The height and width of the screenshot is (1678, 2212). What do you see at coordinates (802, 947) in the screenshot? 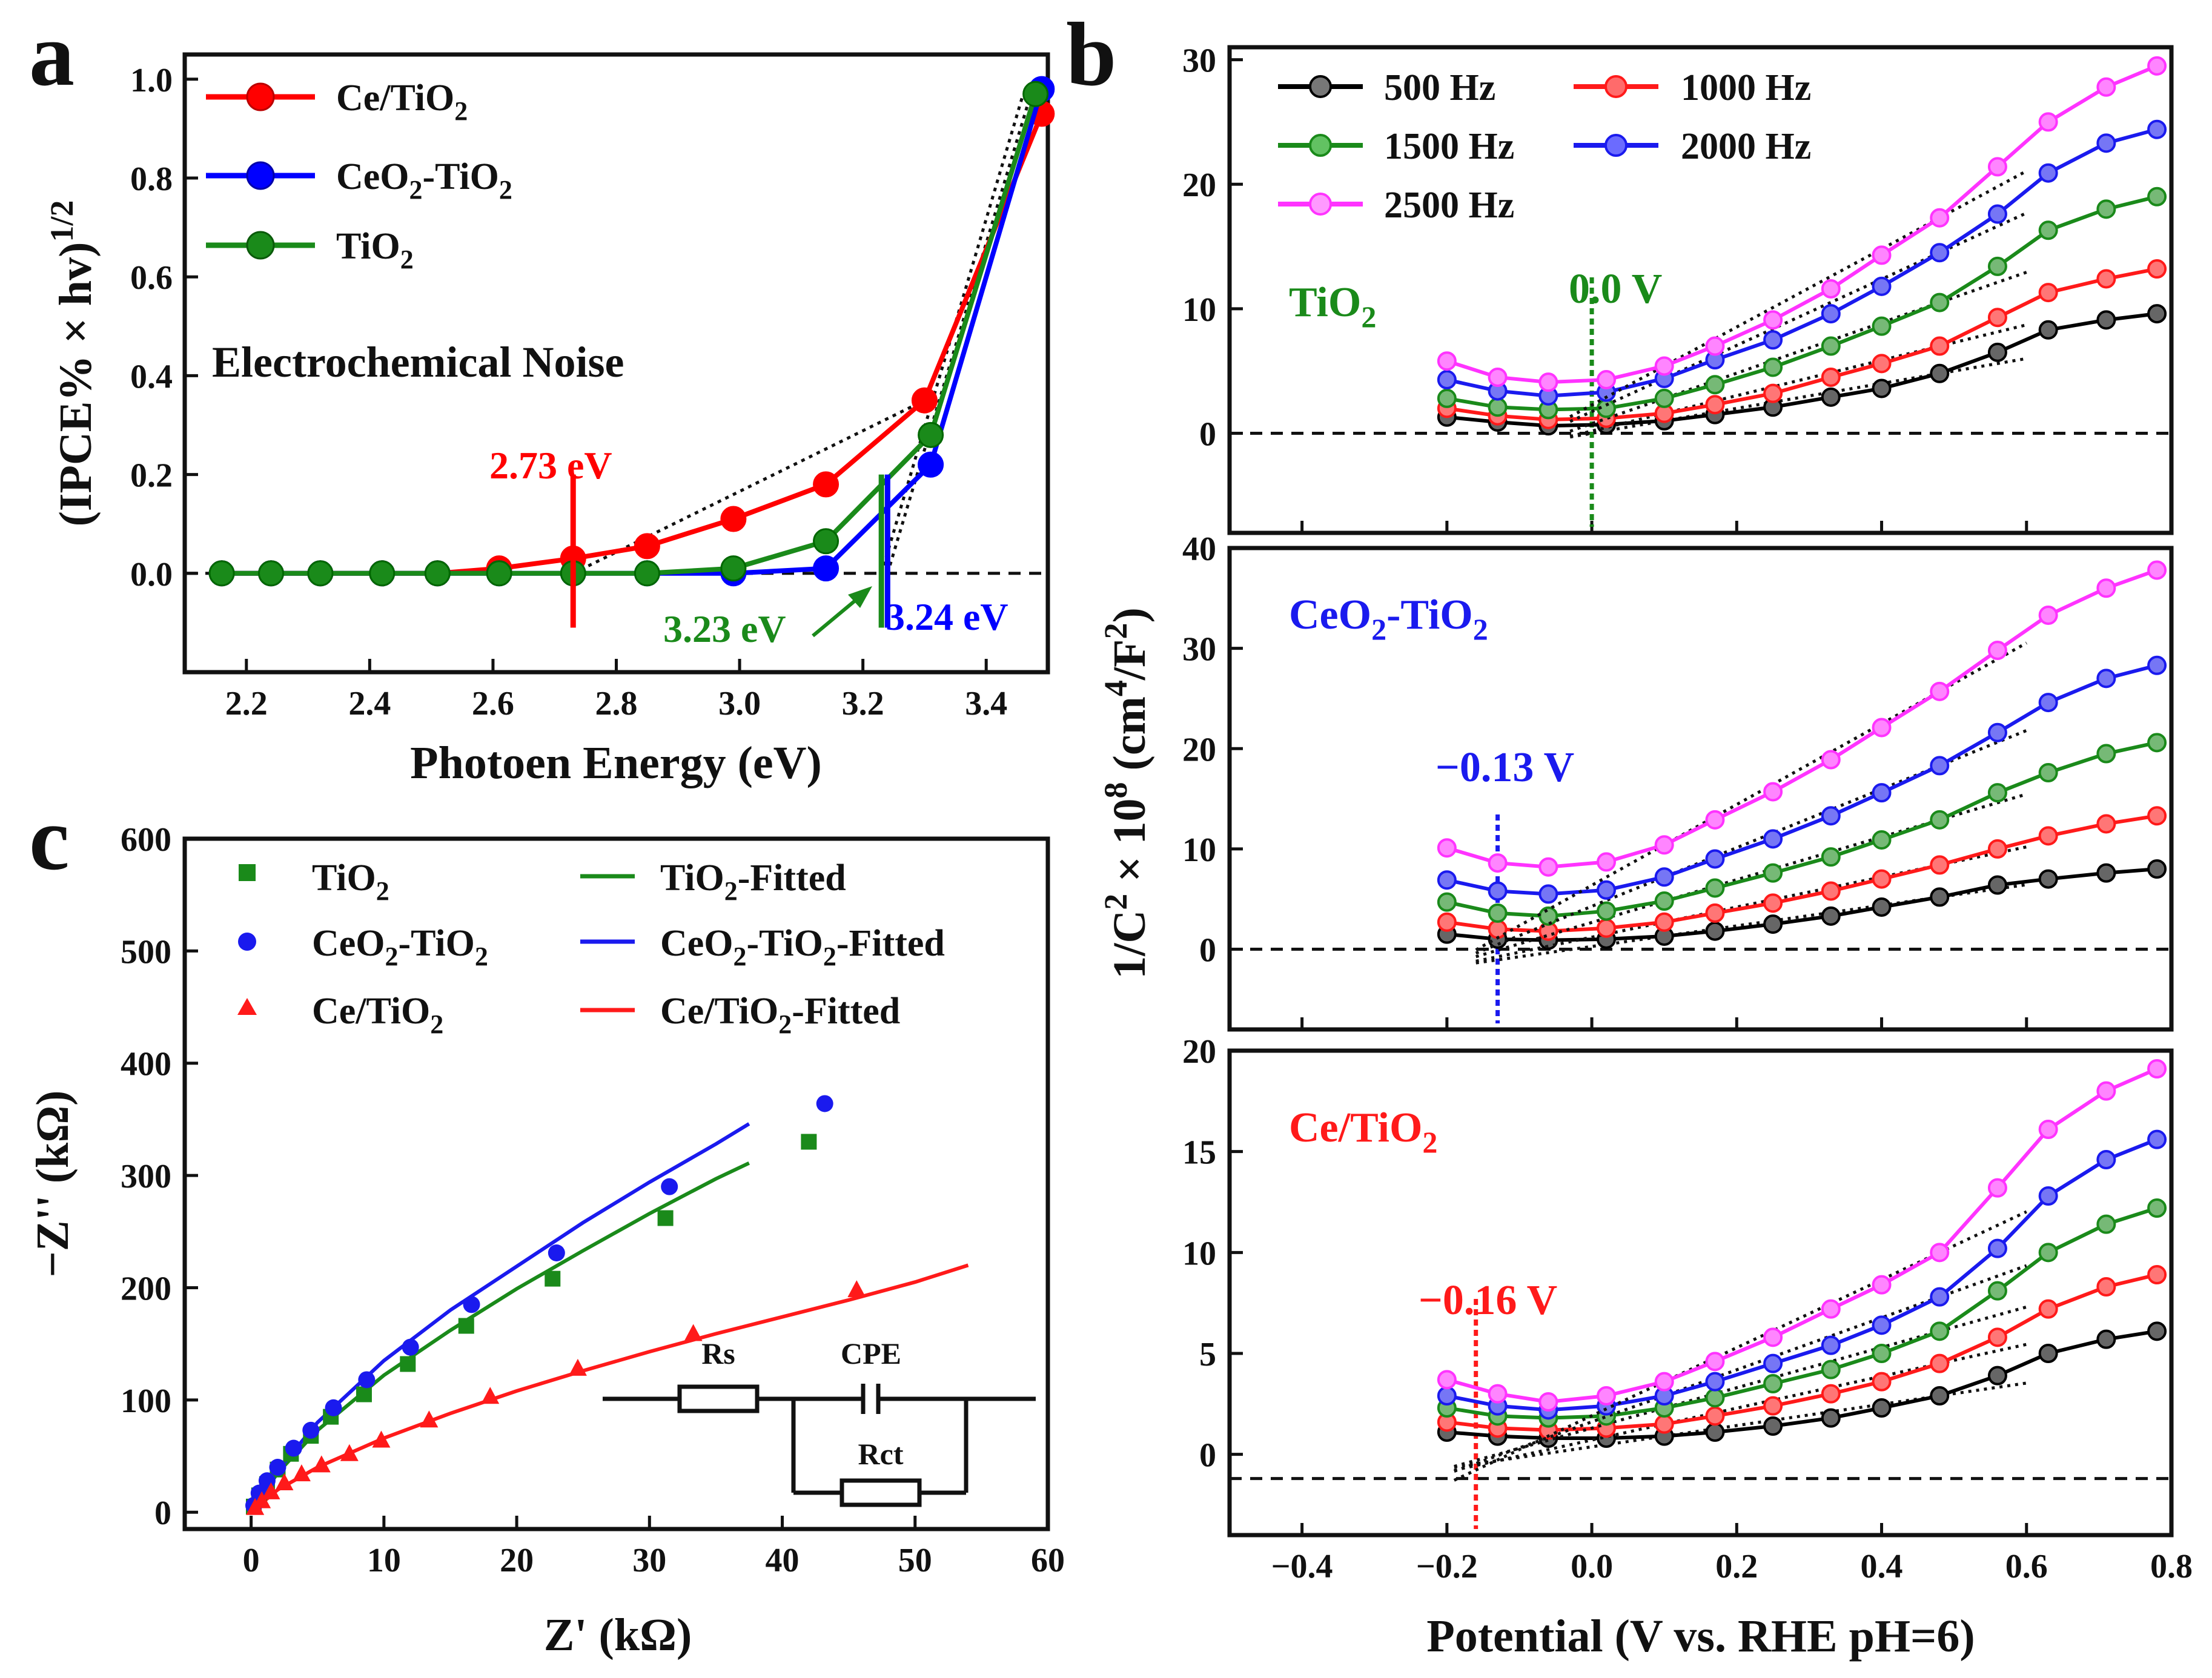
I see `legend-label-ceo2-tio2-fitted: CeO2-TiO2-Fitted` at bounding box center [802, 947].